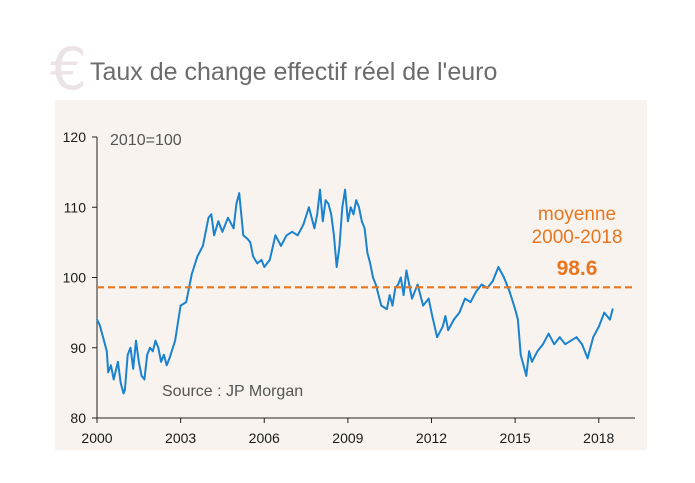 The image size is (695, 483). I want to click on euro-icon: €, so click(68, 69).